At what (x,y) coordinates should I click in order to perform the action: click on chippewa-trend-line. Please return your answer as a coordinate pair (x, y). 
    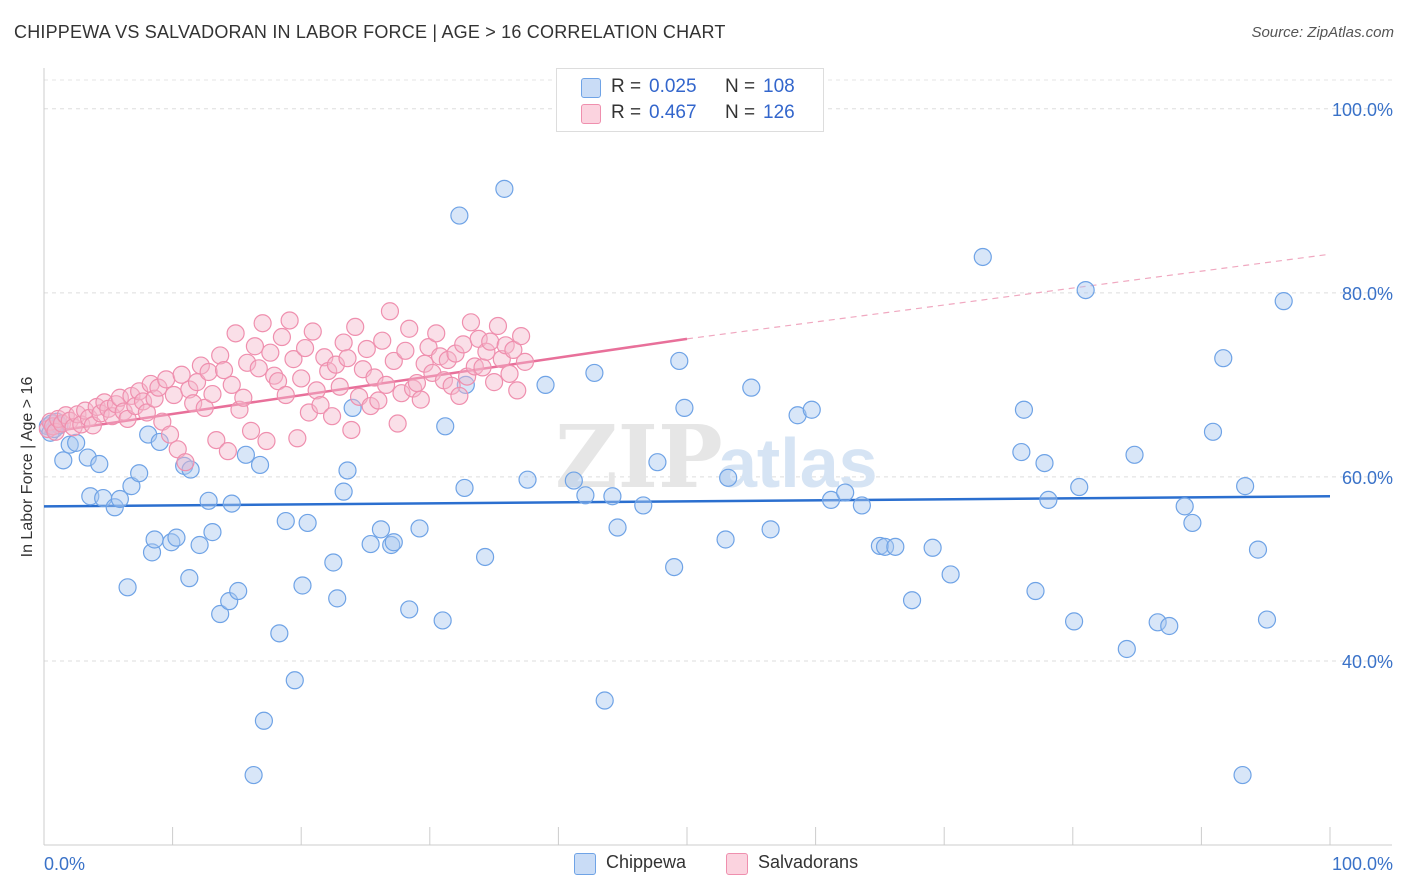
    Looking at the image, I should click on (687, 501).